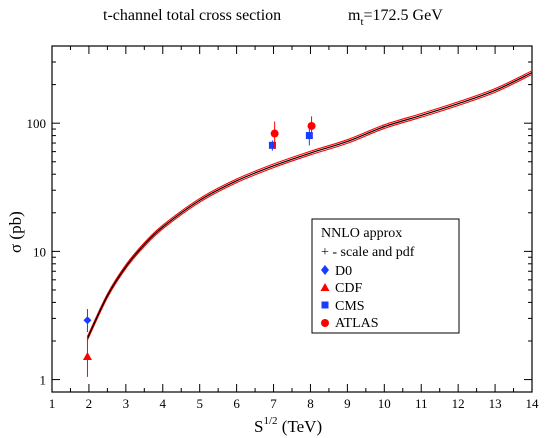 Image resolution: width=545 pixels, height=438 pixels. Describe the element at coordinates (199, 403) in the screenshot. I see `x-tick-label: 5` at that location.